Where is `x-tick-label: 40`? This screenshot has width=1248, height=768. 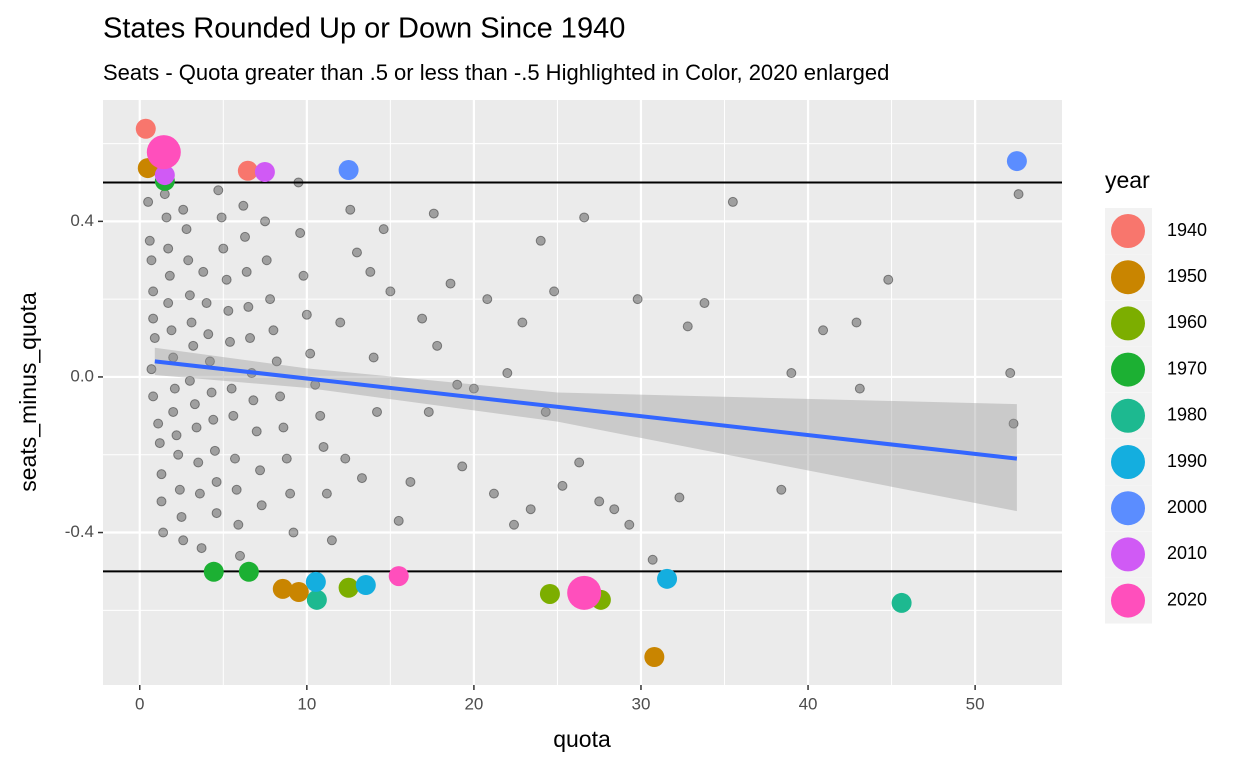
x-tick-label: 40 is located at coordinates (808, 703).